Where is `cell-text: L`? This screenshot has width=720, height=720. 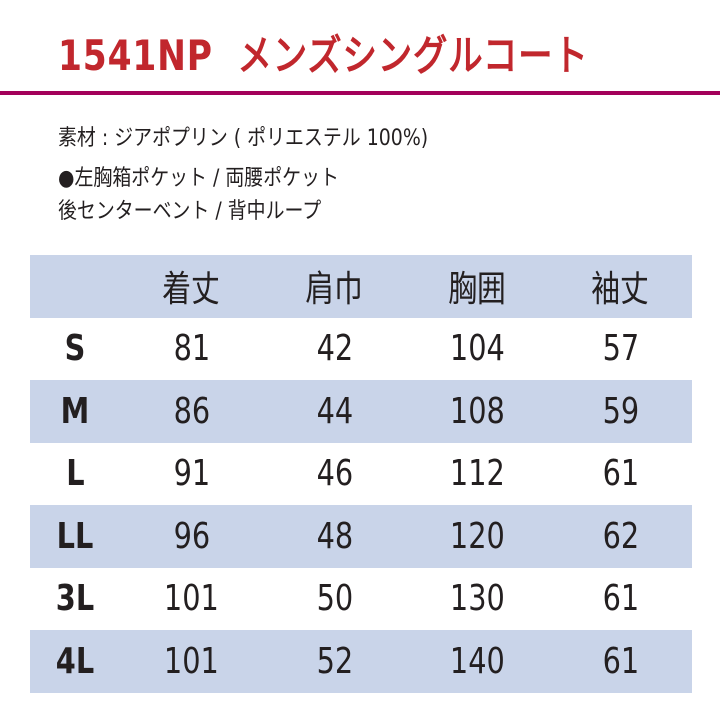 cell-text: L is located at coordinates (75, 474).